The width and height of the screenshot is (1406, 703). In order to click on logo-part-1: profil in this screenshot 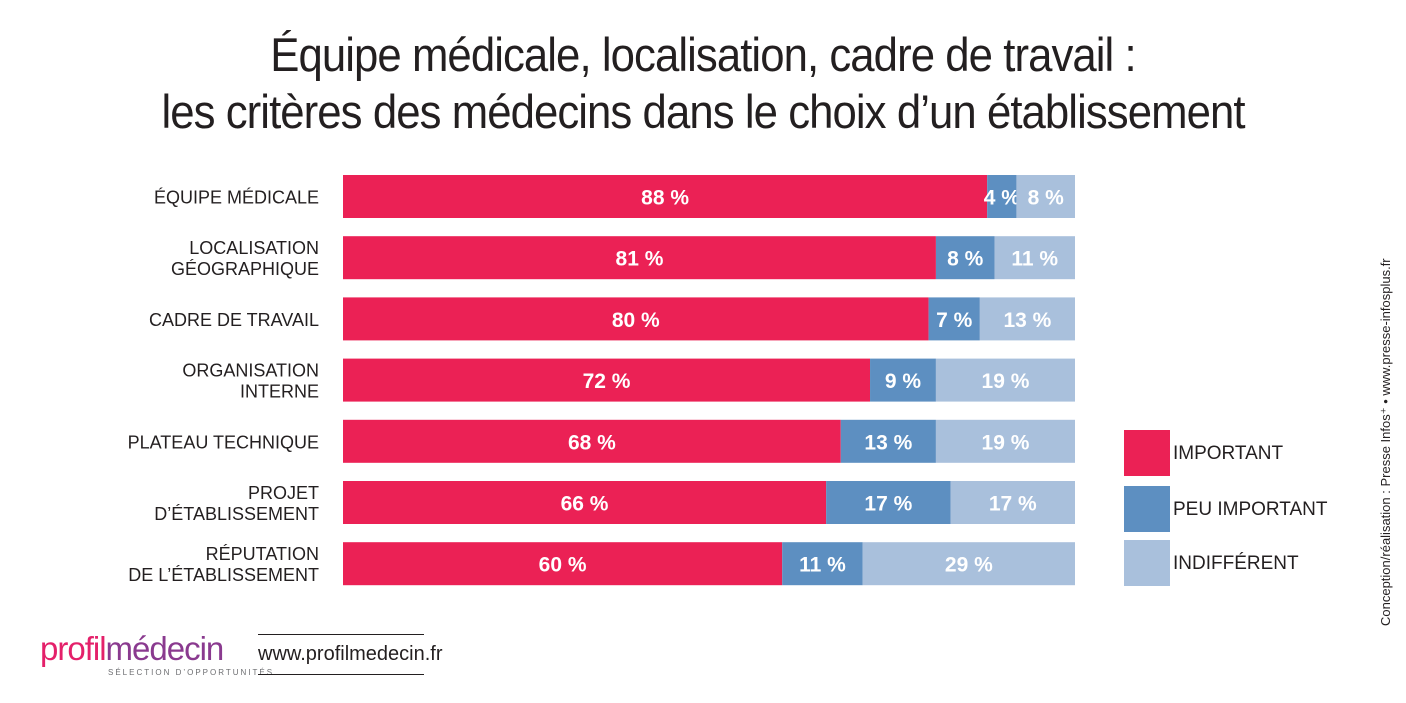, I will do `click(73, 648)`.